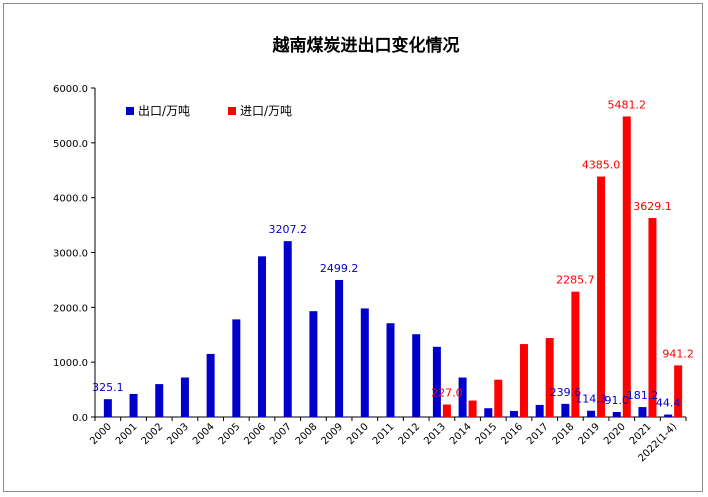 The image size is (708, 497). I want to click on data-label-import: 3629.1, so click(652, 206).